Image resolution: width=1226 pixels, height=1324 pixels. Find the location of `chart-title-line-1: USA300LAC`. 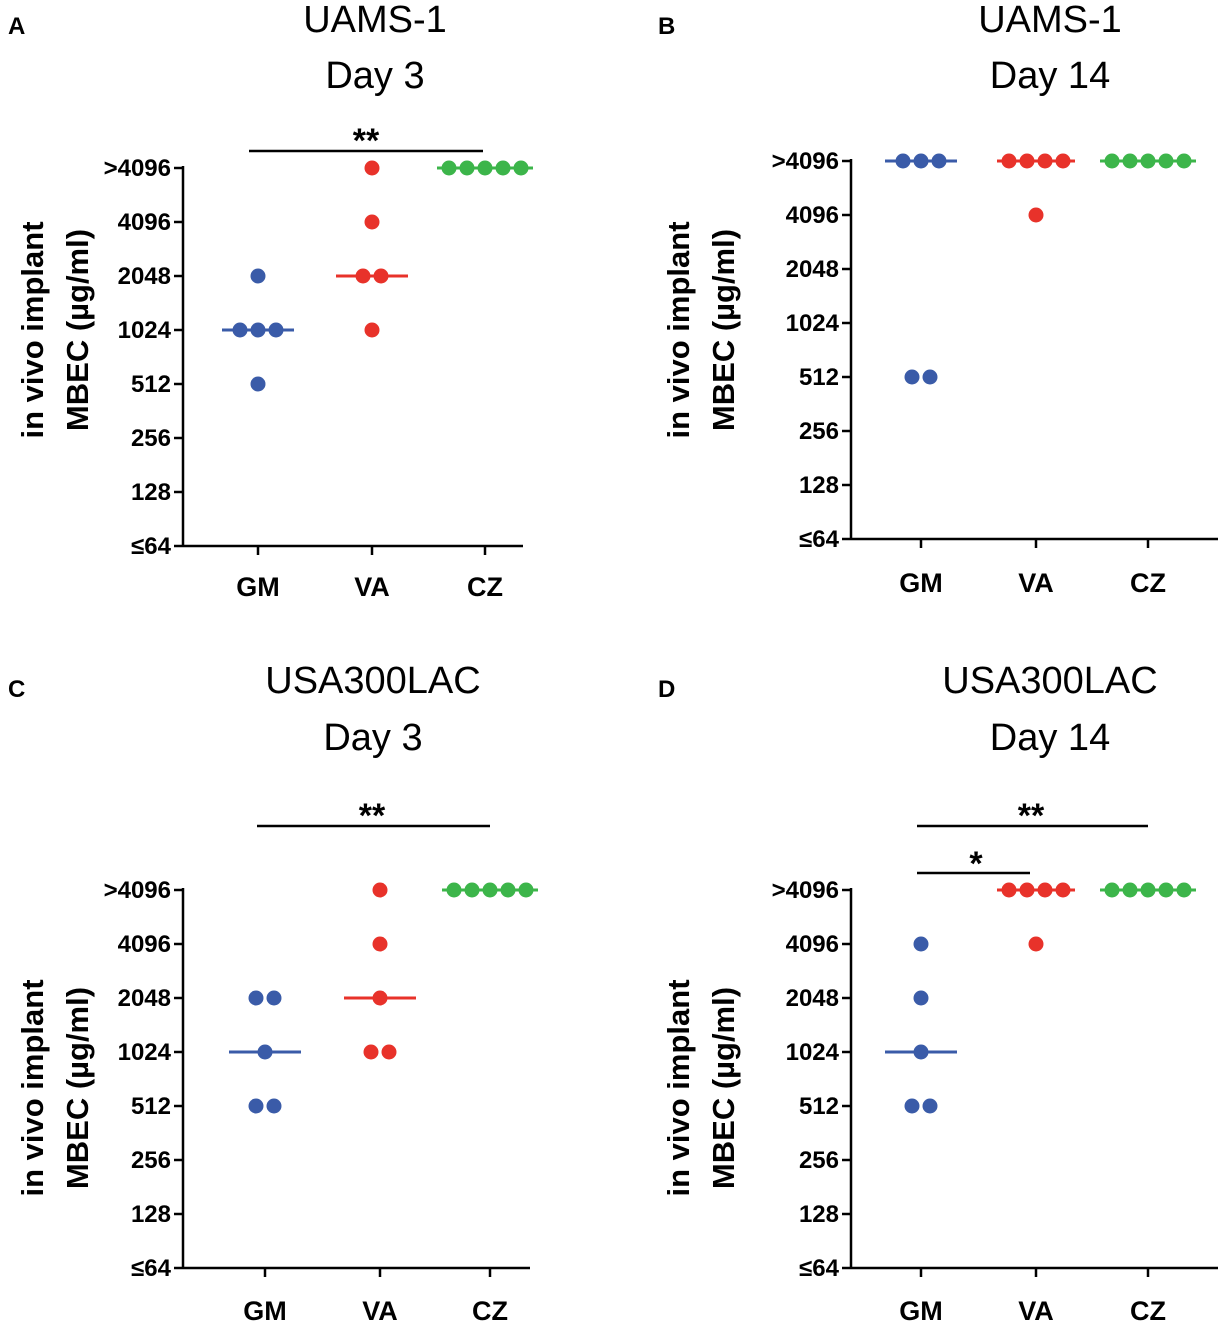

chart-title-line-1: USA300LAC is located at coordinates (372, 681).